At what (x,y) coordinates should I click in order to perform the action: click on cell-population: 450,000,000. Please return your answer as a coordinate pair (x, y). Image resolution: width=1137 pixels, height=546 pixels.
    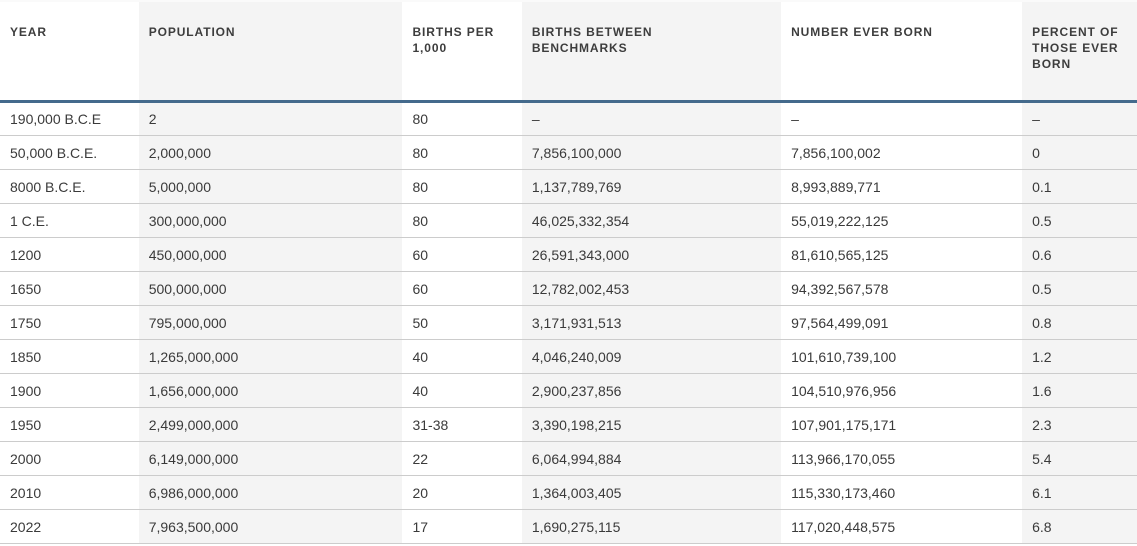
    Looking at the image, I should click on (270, 254).